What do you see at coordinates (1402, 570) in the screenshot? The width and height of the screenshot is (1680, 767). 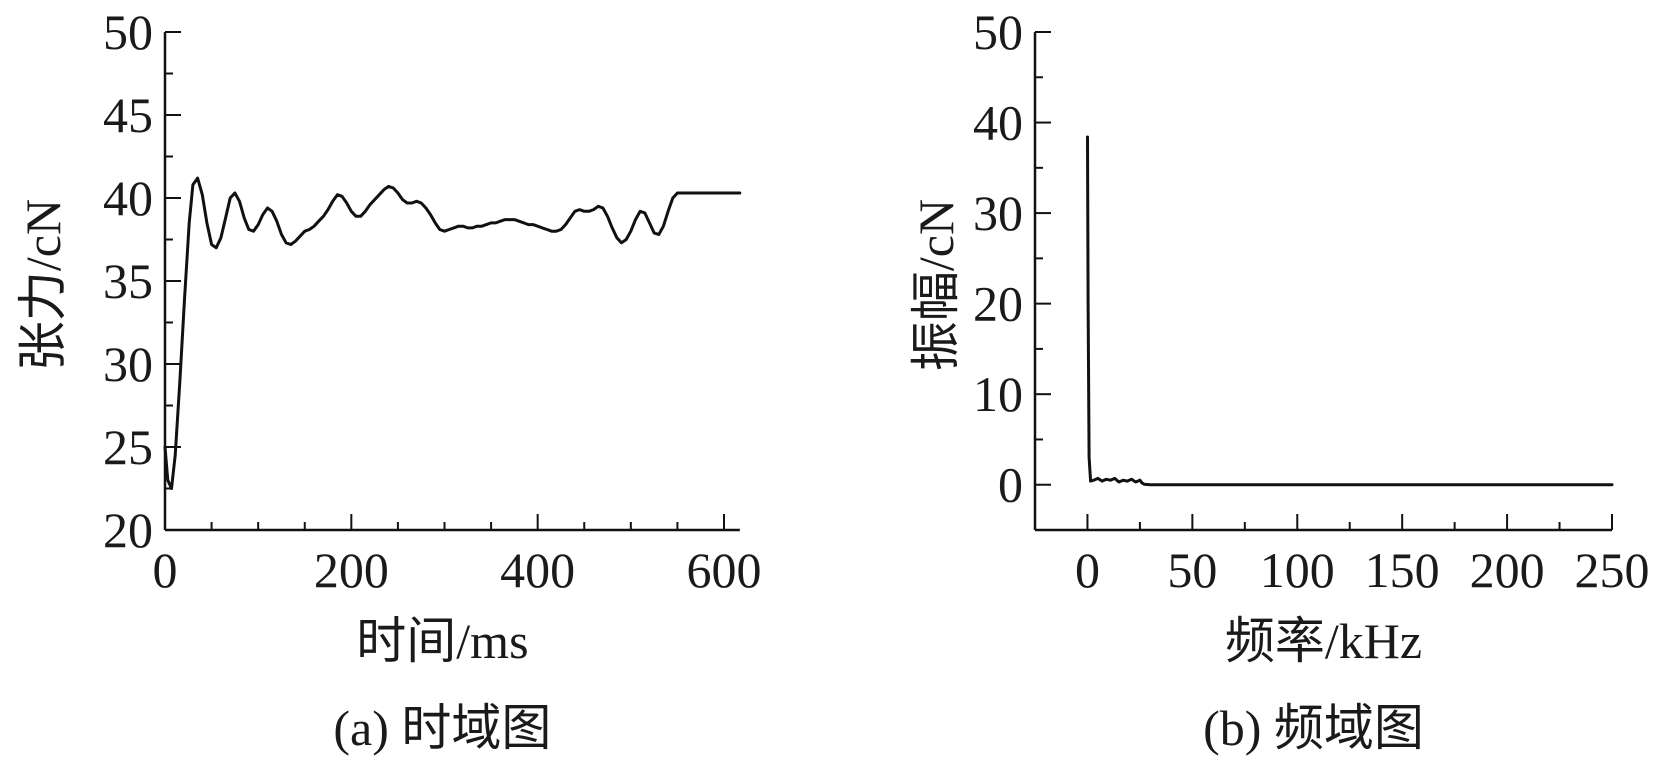 I see `x-tick-label: 150` at bounding box center [1402, 570].